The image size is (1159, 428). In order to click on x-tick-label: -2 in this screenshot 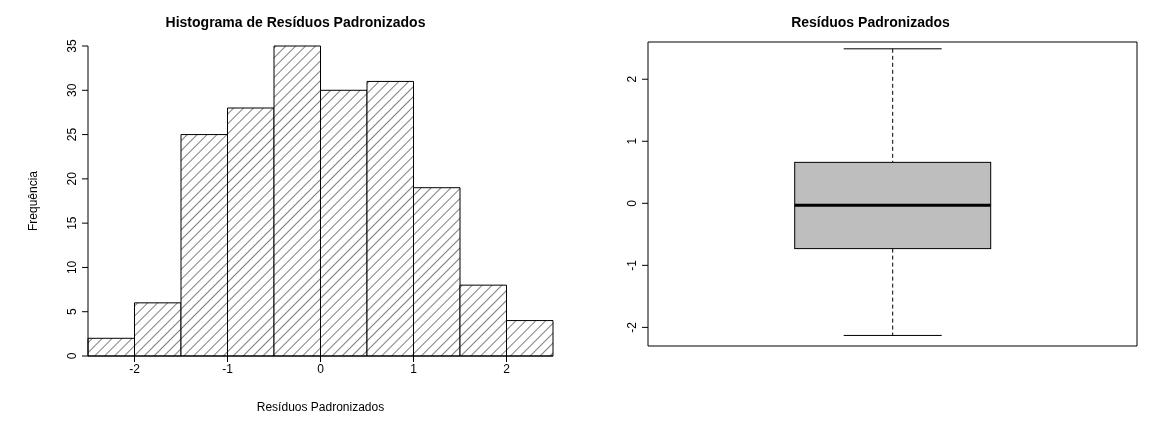, I will do `click(135, 368)`.